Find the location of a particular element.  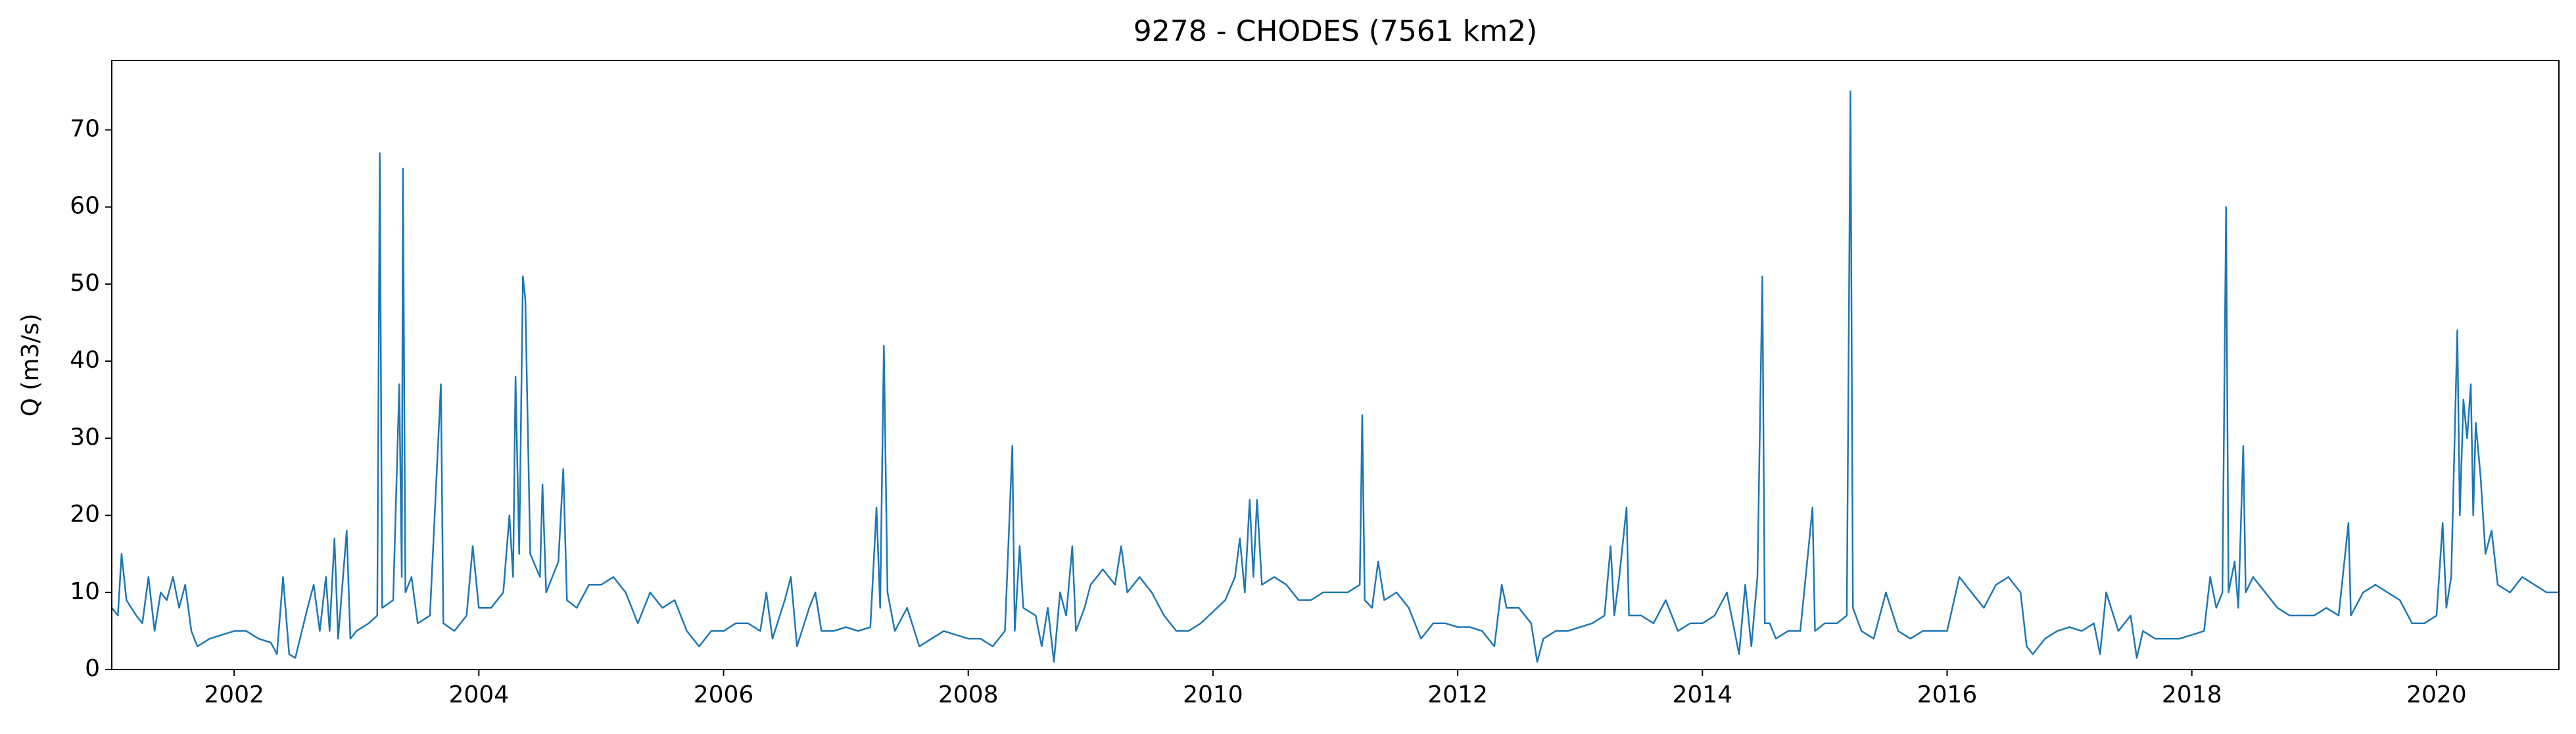

y-tick-label: 30 is located at coordinates (85, 438).